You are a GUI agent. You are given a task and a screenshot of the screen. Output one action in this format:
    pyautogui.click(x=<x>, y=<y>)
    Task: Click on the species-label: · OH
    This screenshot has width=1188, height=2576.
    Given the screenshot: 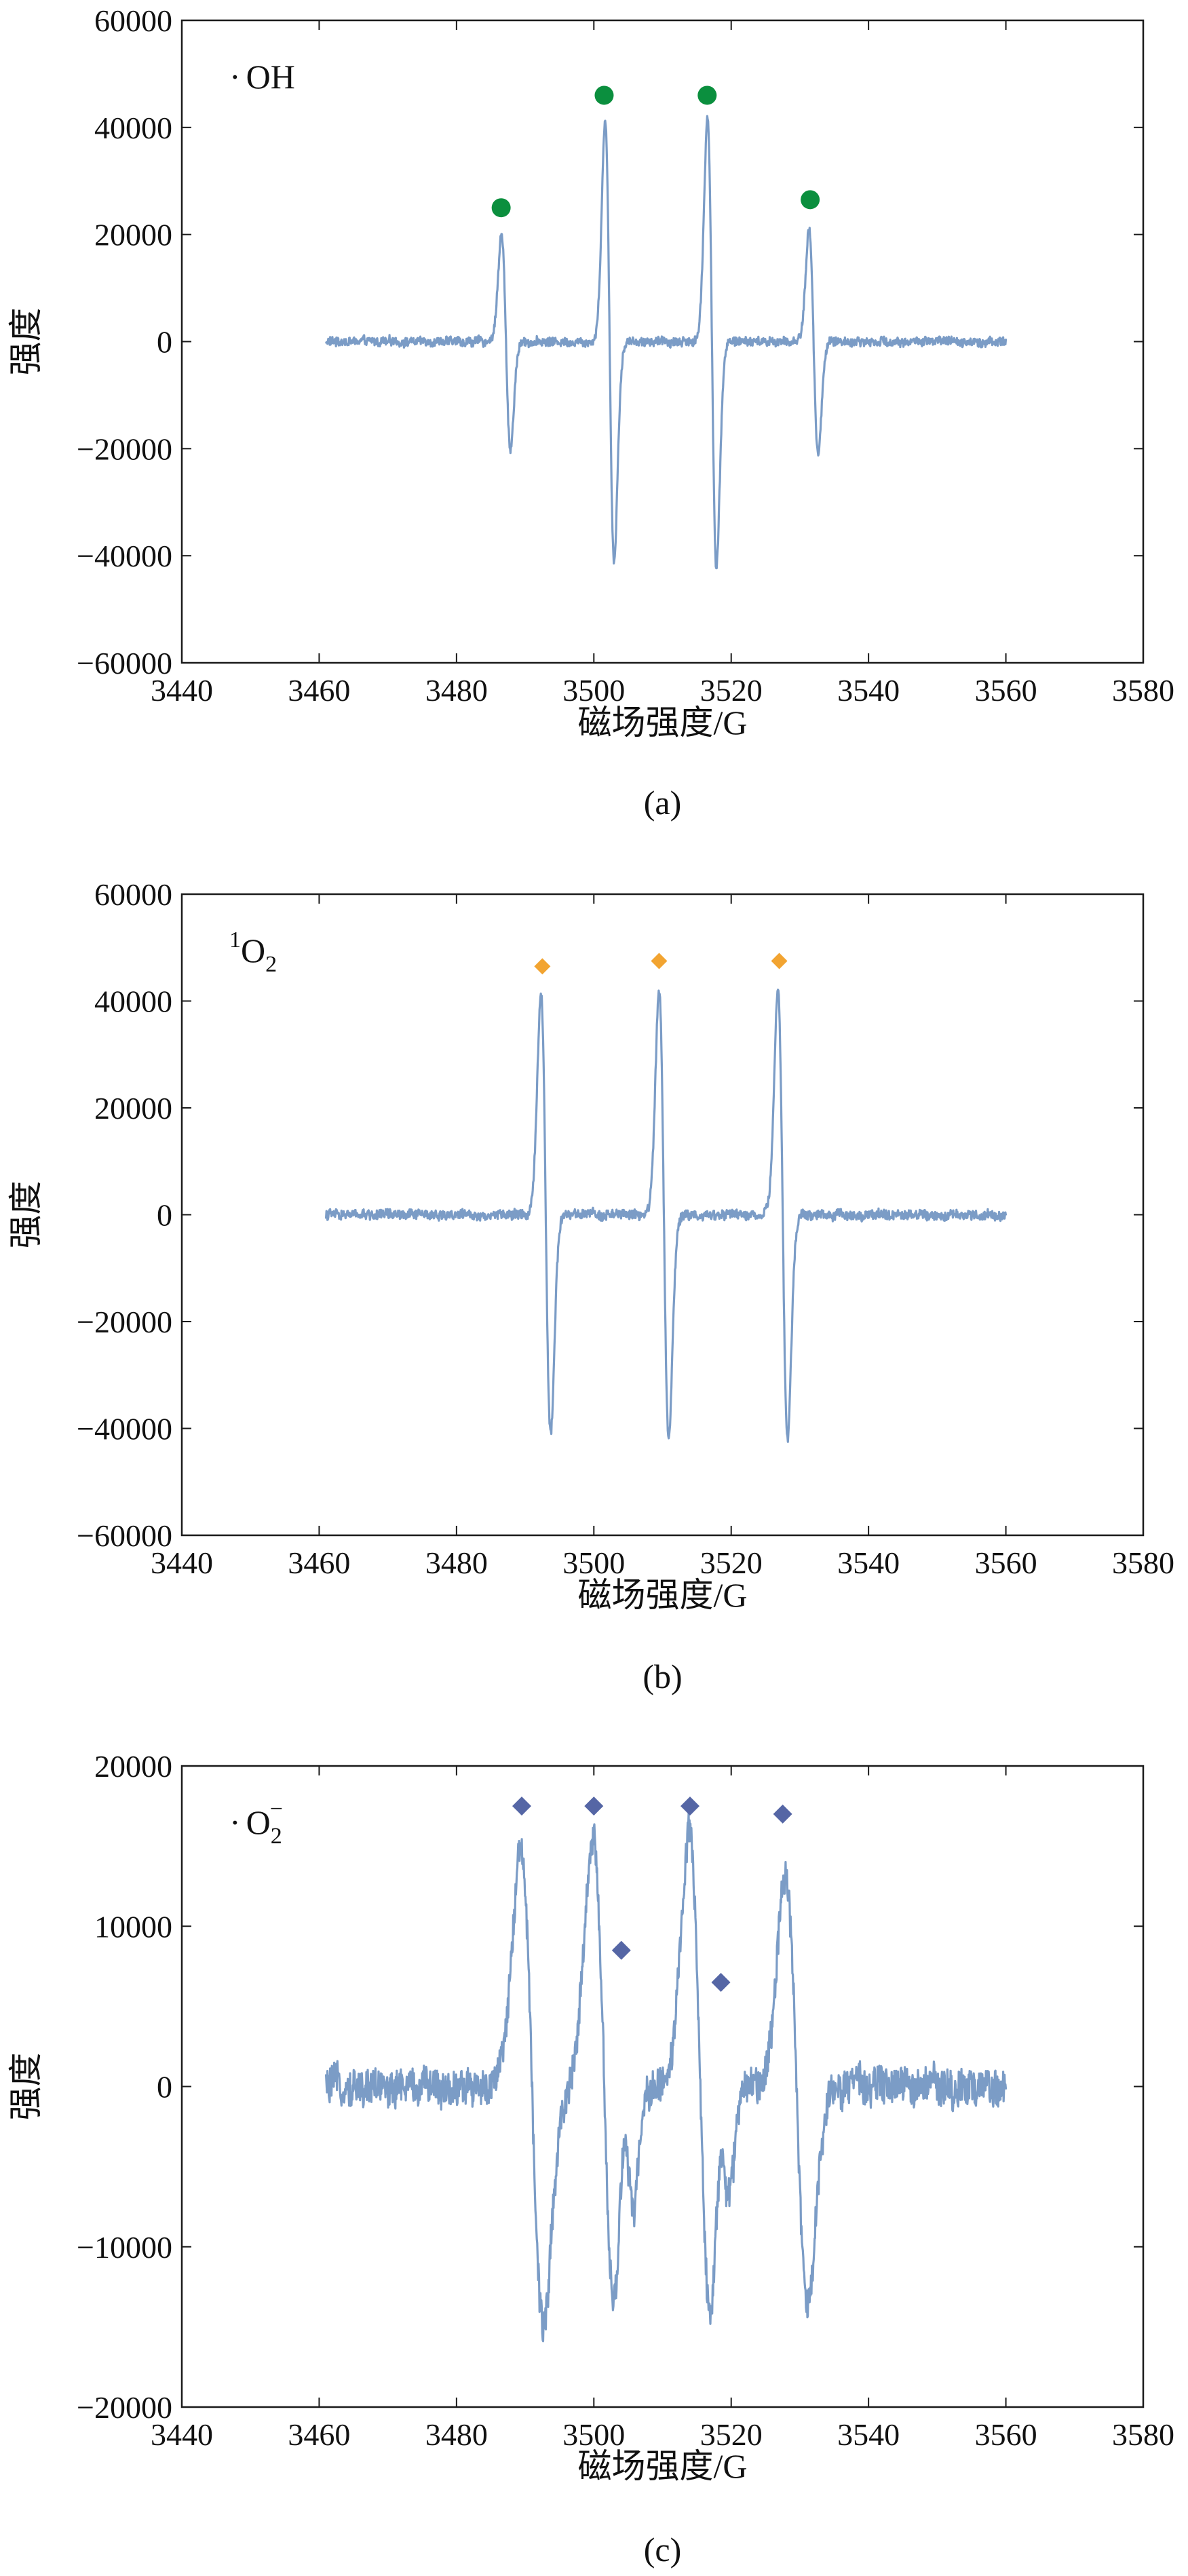 What is the action you would take?
    pyautogui.click(x=262, y=77)
    